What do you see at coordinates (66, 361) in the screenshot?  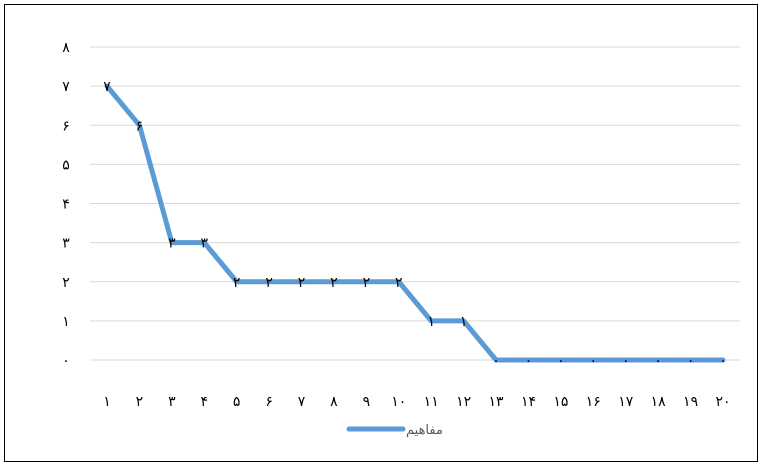 I see `y-tick-label: ۰` at bounding box center [66, 361].